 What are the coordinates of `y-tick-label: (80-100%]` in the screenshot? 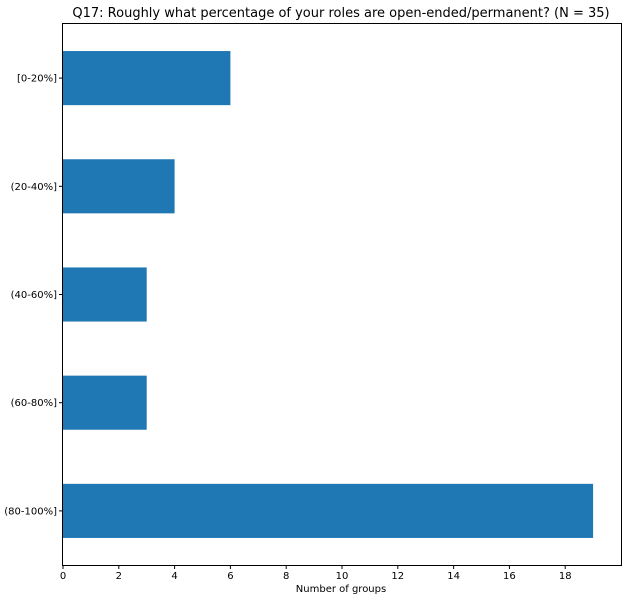 It's located at (30, 511).